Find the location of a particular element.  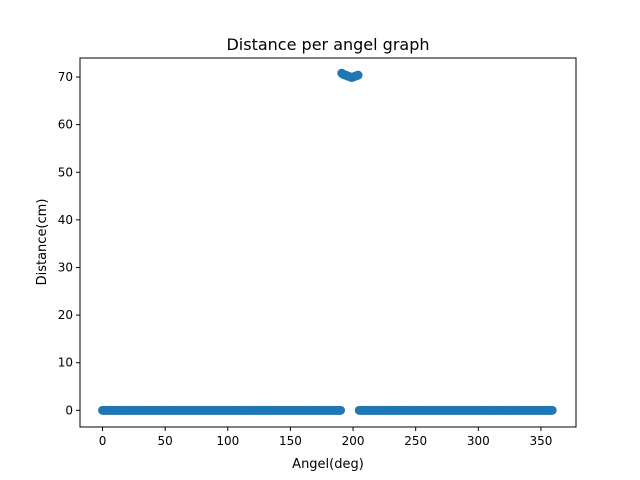

x-tick-label: 250 is located at coordinates (415, 441).